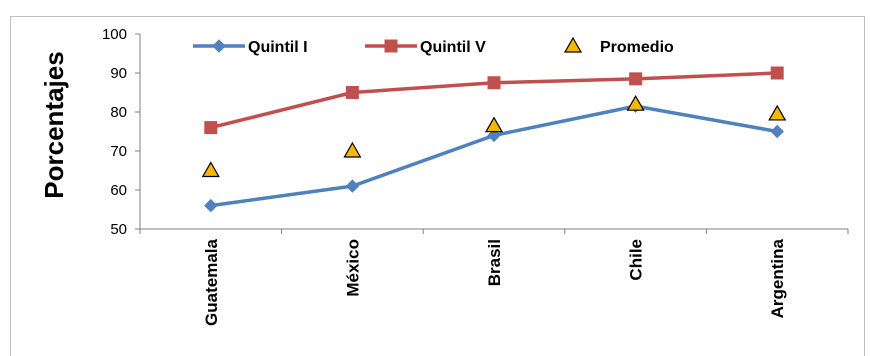 The height and width of the screenshot is (356, 870). Describe the element at coordinates (54, 124) in the screenshot. I see `y-axis-label: Porcentajes` at that location.